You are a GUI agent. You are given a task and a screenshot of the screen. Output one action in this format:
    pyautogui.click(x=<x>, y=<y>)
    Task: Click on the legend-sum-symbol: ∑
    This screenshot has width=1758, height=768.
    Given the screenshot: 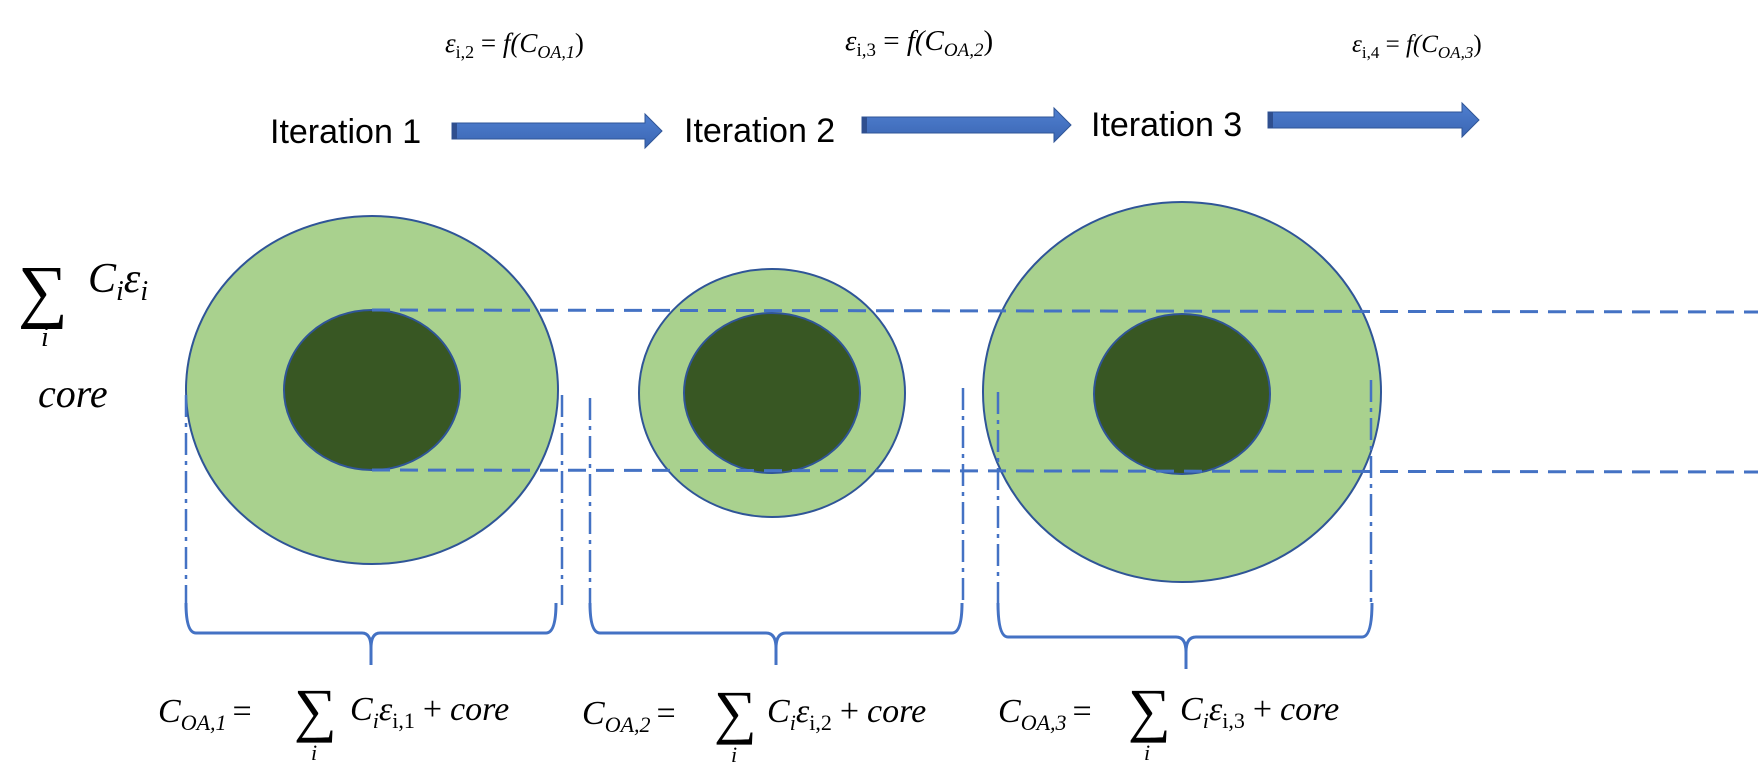 What is the action you would take?
    pyautogui.click(x=43, y=291)
    